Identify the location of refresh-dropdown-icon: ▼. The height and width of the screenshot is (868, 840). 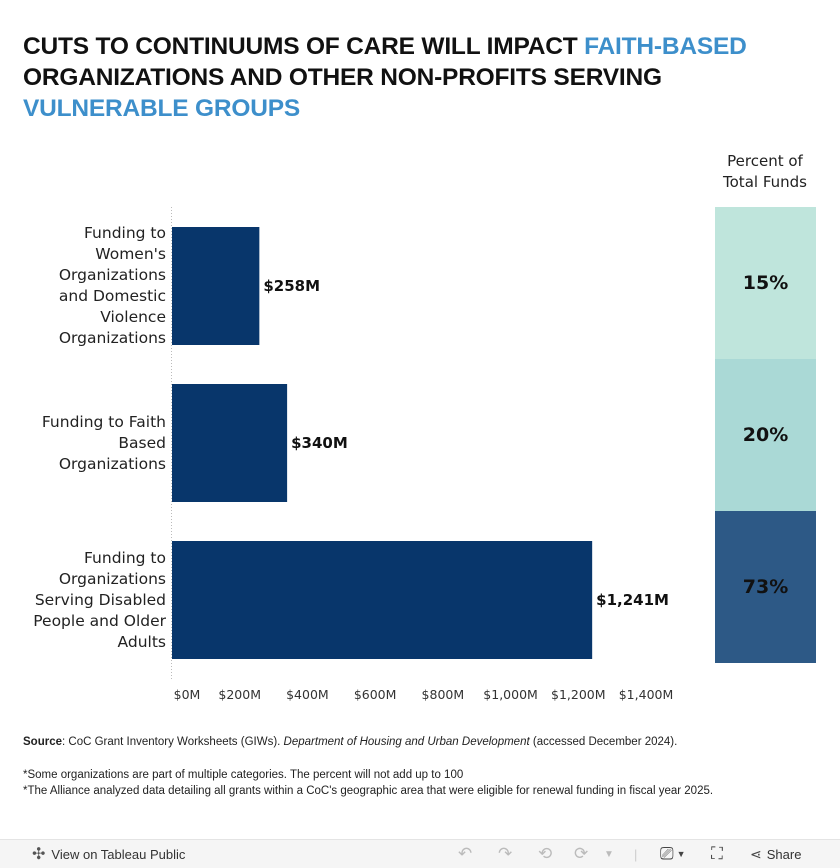
(609, 854).